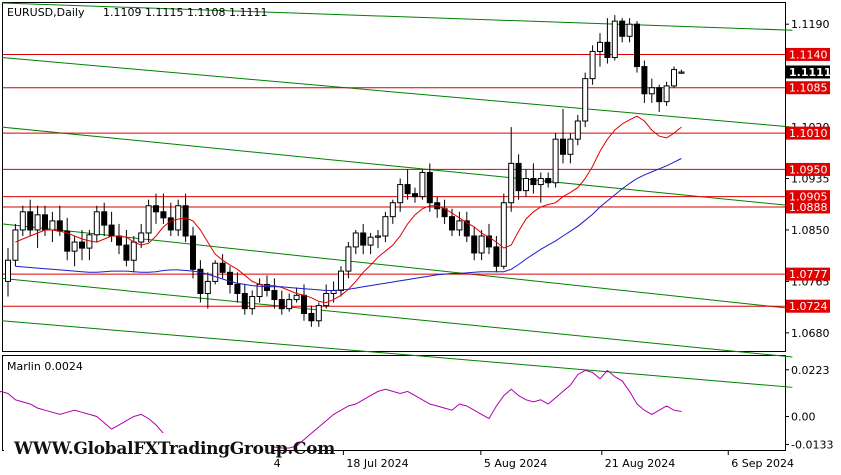 The width and height of the screenshot is (841, 475). I want to click on level-price-box: 1.0724, so click(808, 306).